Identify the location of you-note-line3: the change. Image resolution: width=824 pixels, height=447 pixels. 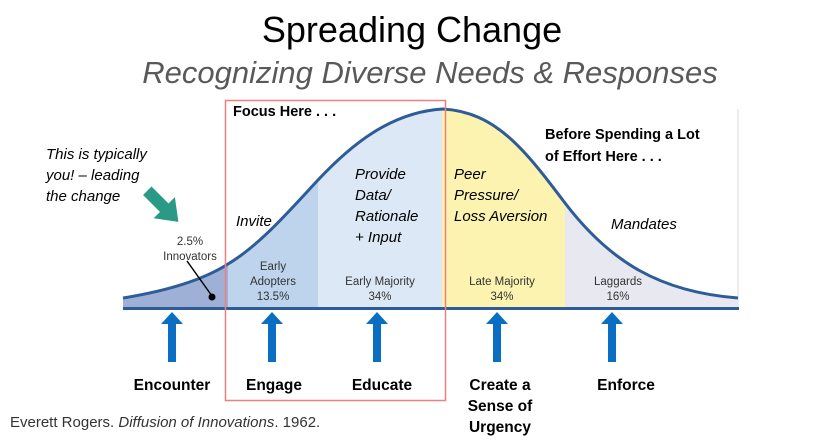
(83, 196).